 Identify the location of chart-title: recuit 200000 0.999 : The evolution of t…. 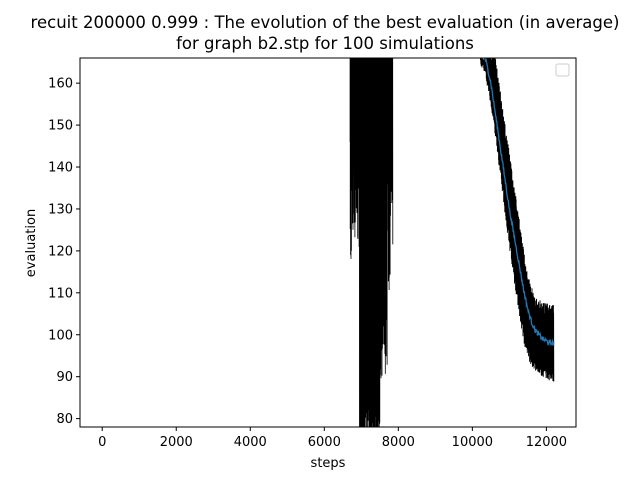
(325, 22).